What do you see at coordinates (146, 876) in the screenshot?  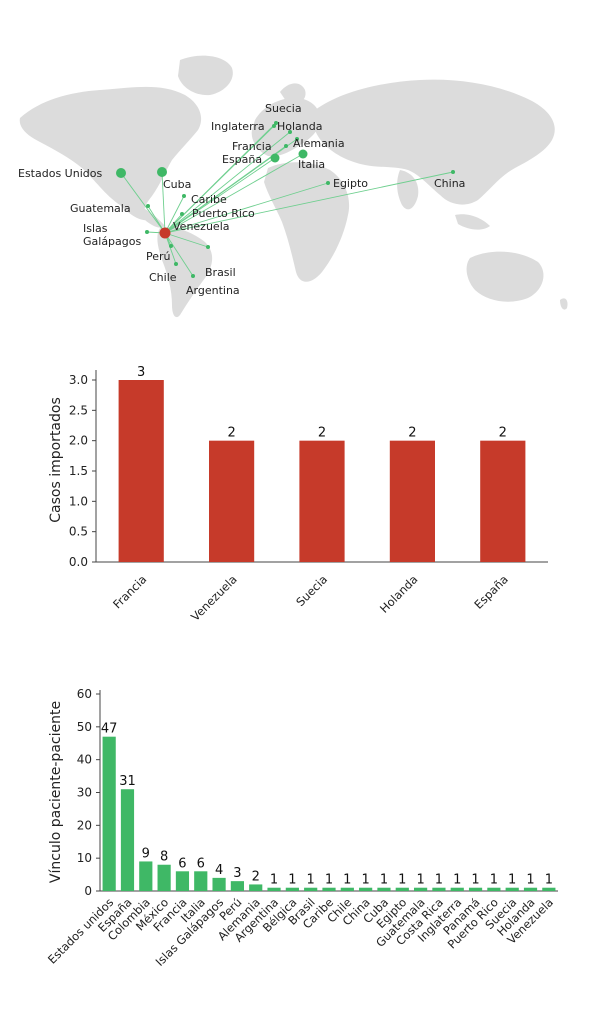 I see `chart2-bar-colombia` at bounding box center [146, 876].